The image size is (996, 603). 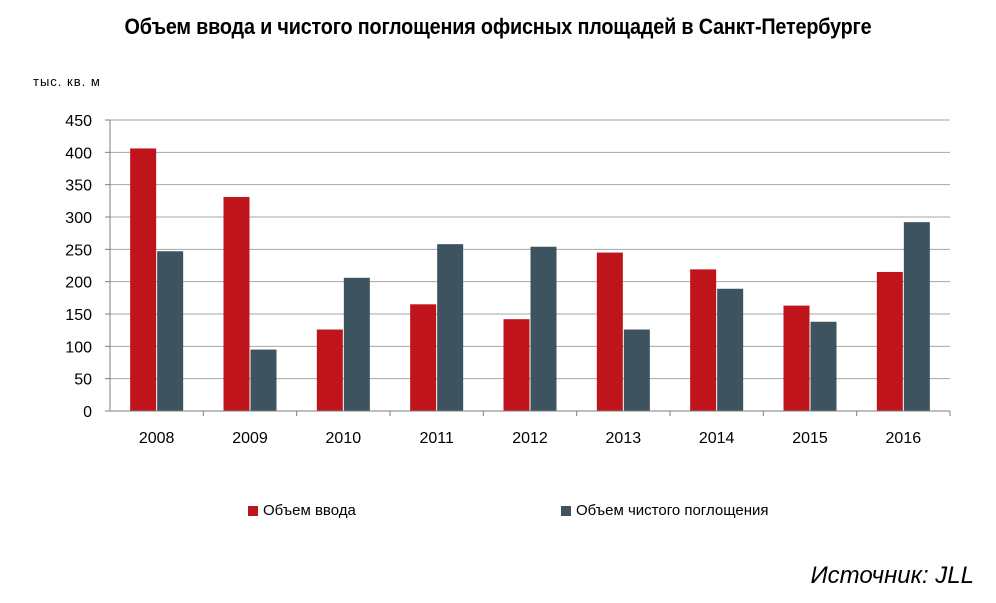 What do you see at coordinates (83, 380) in the screenshot?
I see `y-tick-label: 50` at bounding box center [83, 380].